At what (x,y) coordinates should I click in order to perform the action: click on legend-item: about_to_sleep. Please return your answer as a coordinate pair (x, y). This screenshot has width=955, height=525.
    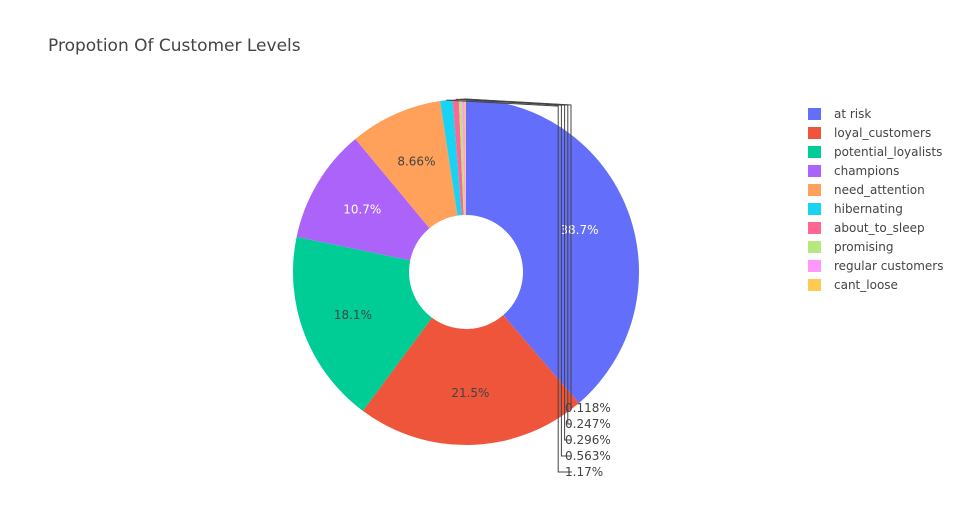
    Looking at the image, I should click on (866, 228).